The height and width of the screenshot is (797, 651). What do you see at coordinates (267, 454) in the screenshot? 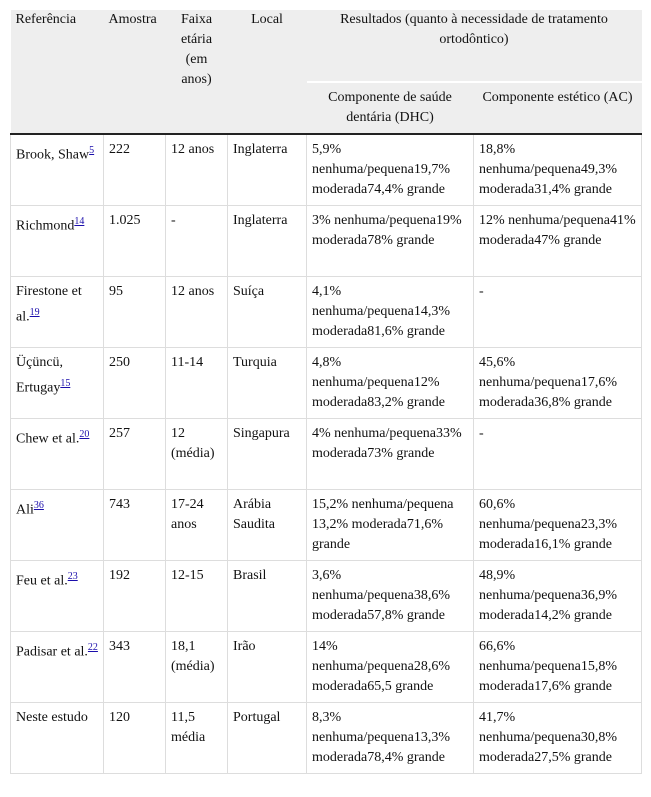
I see `location-cell: Singapura` at bounding box center [267, 454].